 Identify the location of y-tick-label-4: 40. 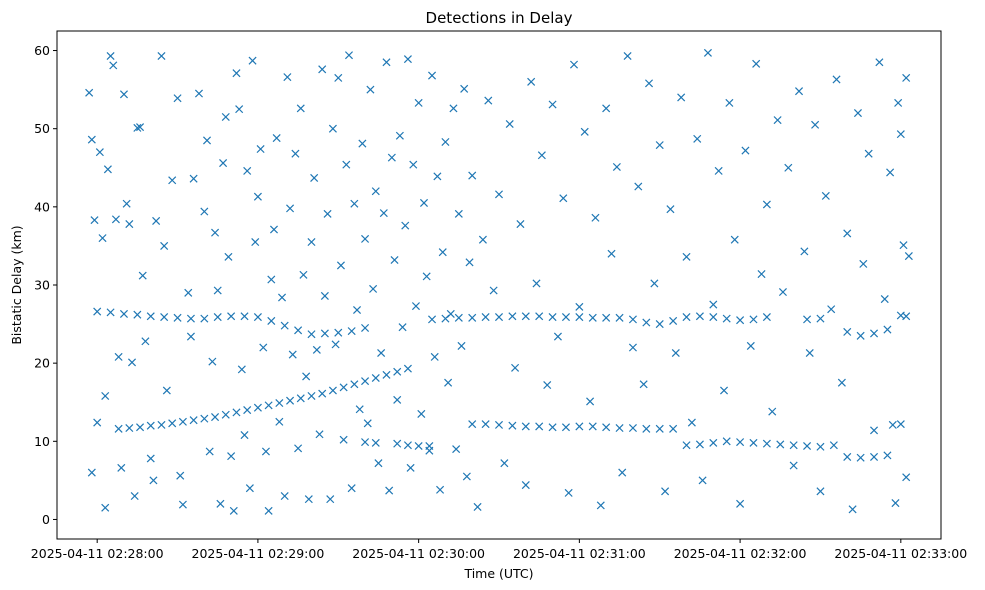
(42, 206).